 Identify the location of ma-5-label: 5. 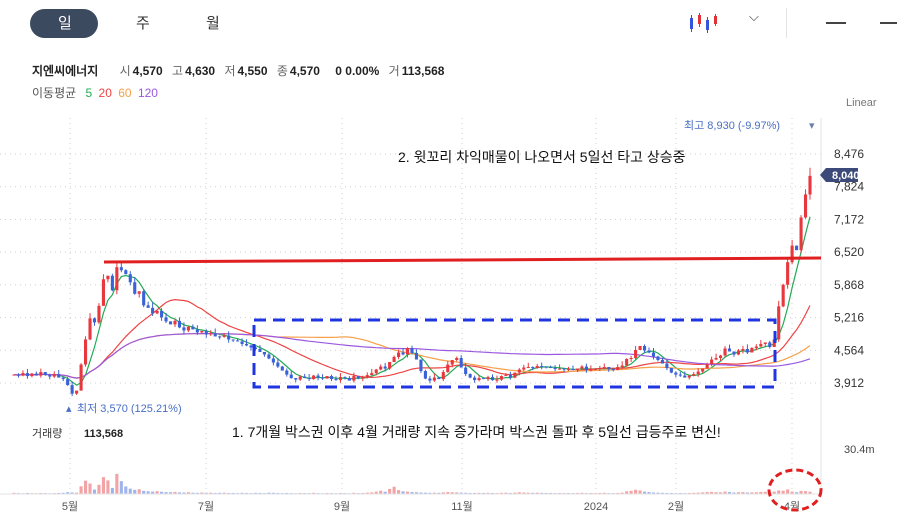
(89, 93).